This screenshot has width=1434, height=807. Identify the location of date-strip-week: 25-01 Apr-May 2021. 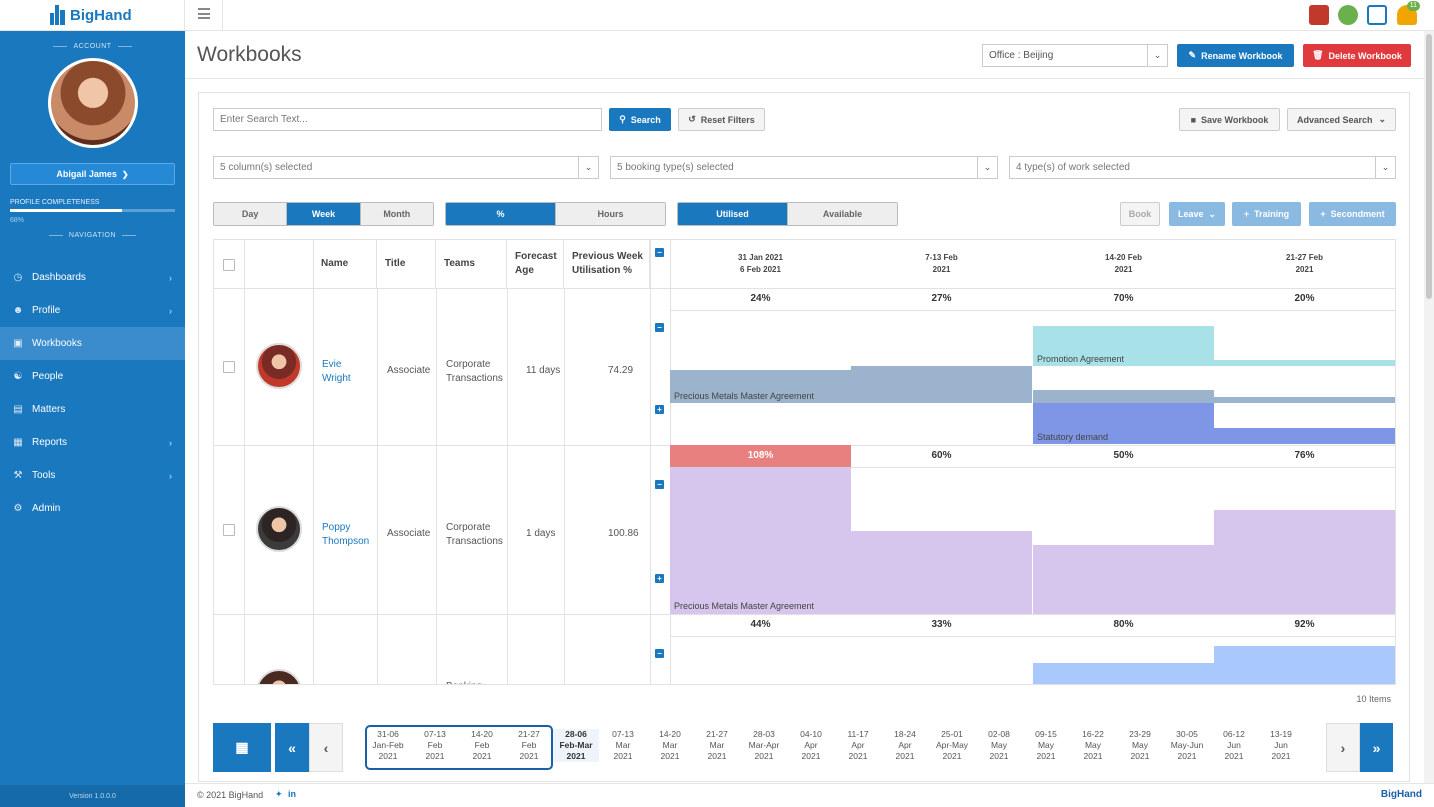
(952, 745).